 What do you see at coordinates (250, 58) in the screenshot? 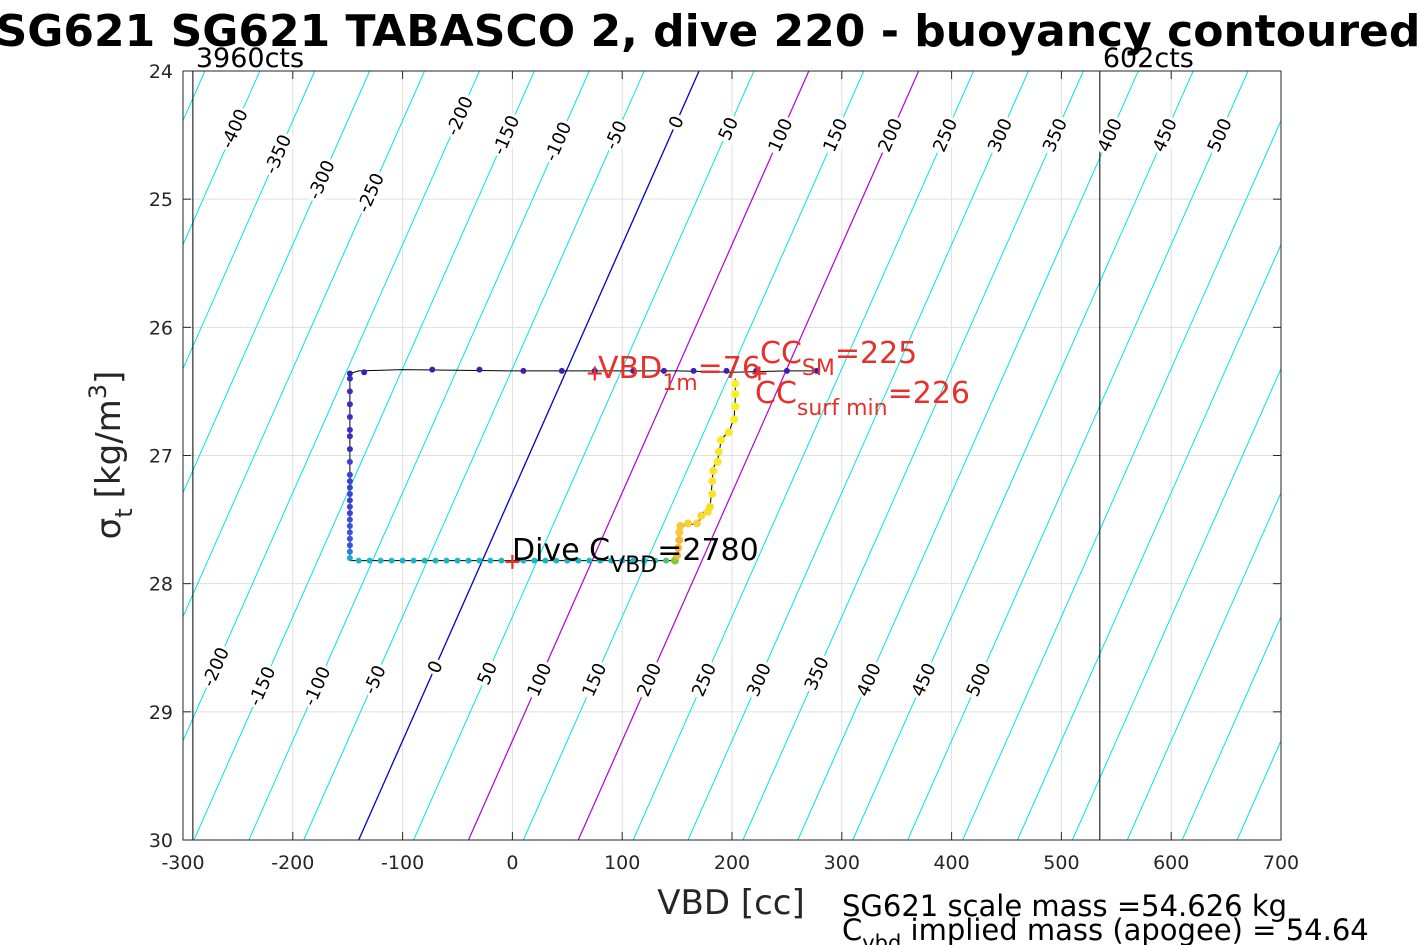
I see `vbd-limit-label: 3960cts` at bounding box center [250, 58].